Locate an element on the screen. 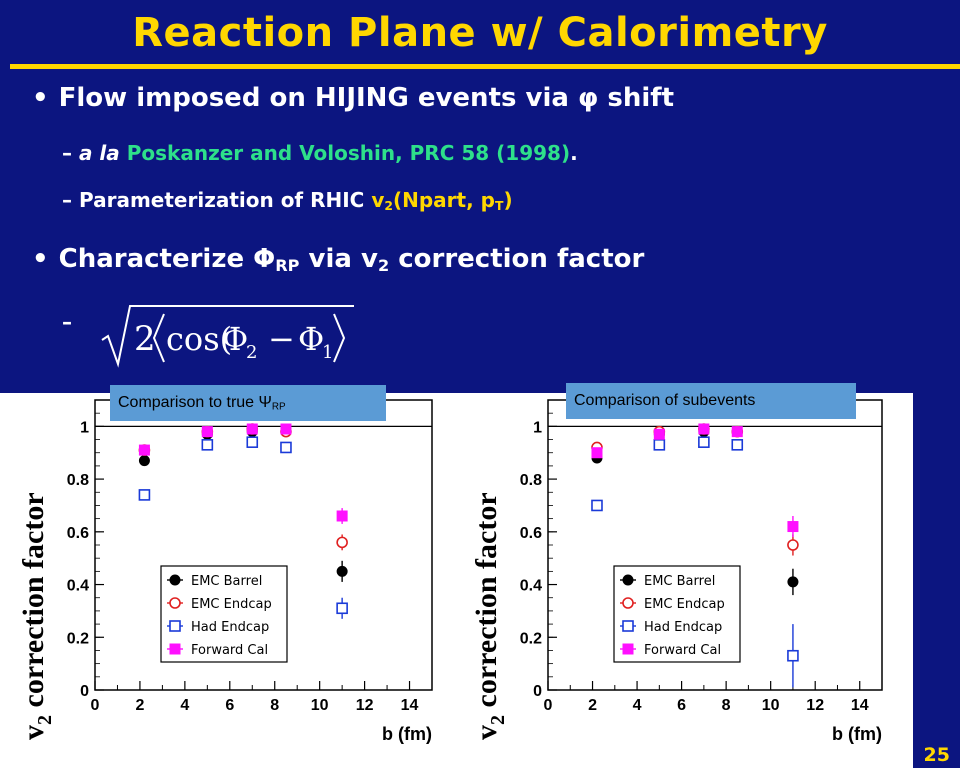  y-axis-label: v2 correction factor is located at coordinates (489, 616).